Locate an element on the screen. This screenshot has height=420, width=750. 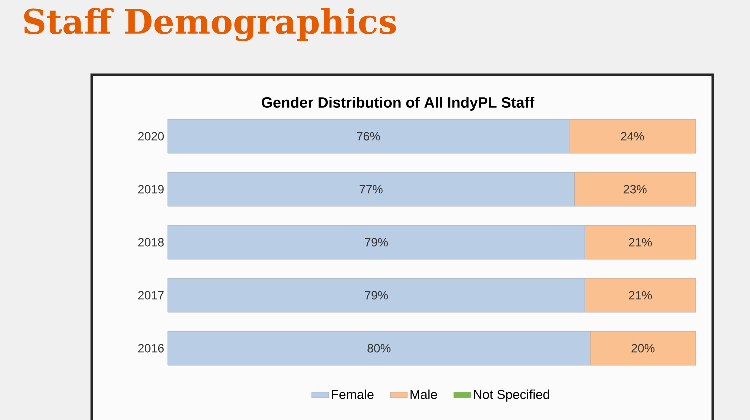
legend-label: Male is located at coordinates (424, 395).